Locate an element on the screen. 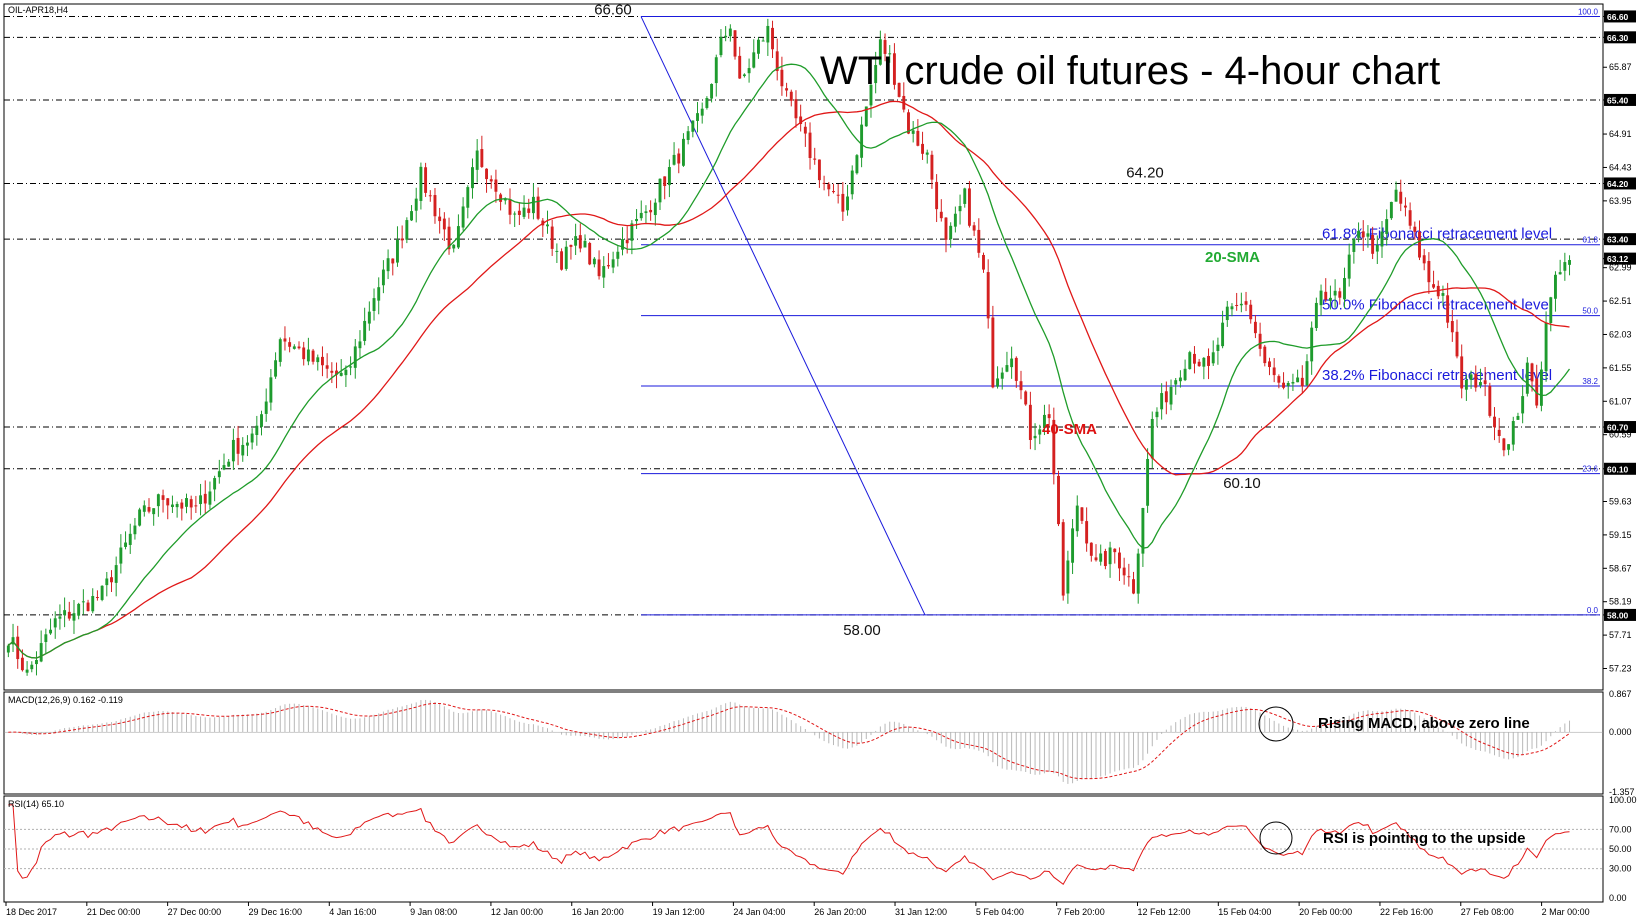 The image size is (1640, 919). fib-ratio-label: 0.0 is located at coordinates (1593, 610).